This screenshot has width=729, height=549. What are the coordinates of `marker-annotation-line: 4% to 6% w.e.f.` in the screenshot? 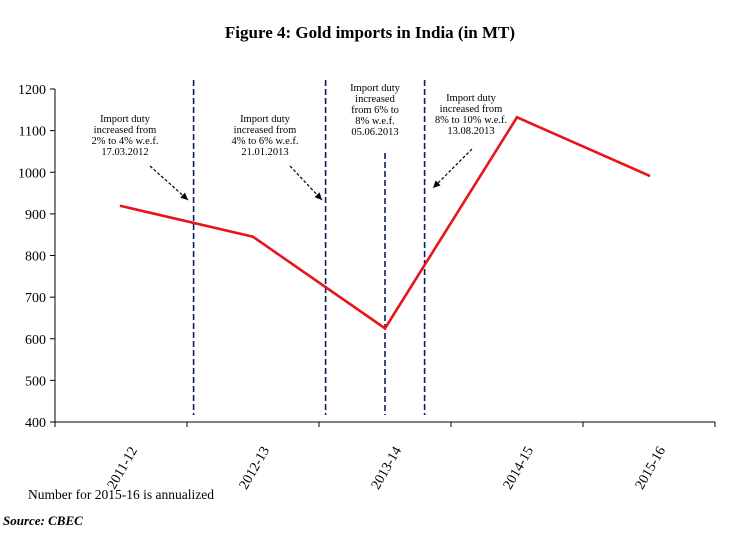 It's located at (265, 141).